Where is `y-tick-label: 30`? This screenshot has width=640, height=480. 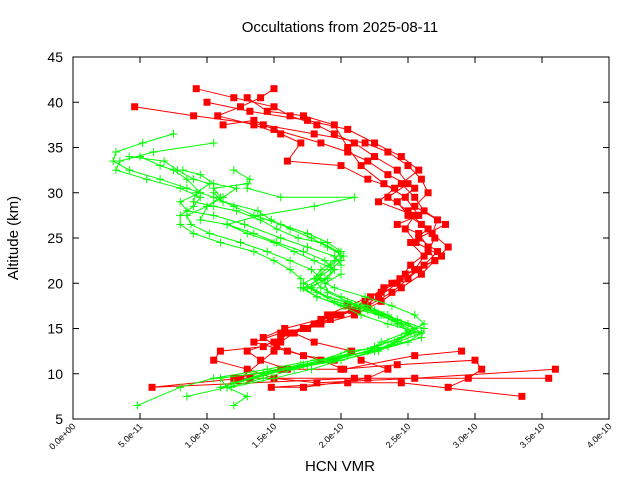
y-tick-label: 30 is located at coordinates (55, 193).